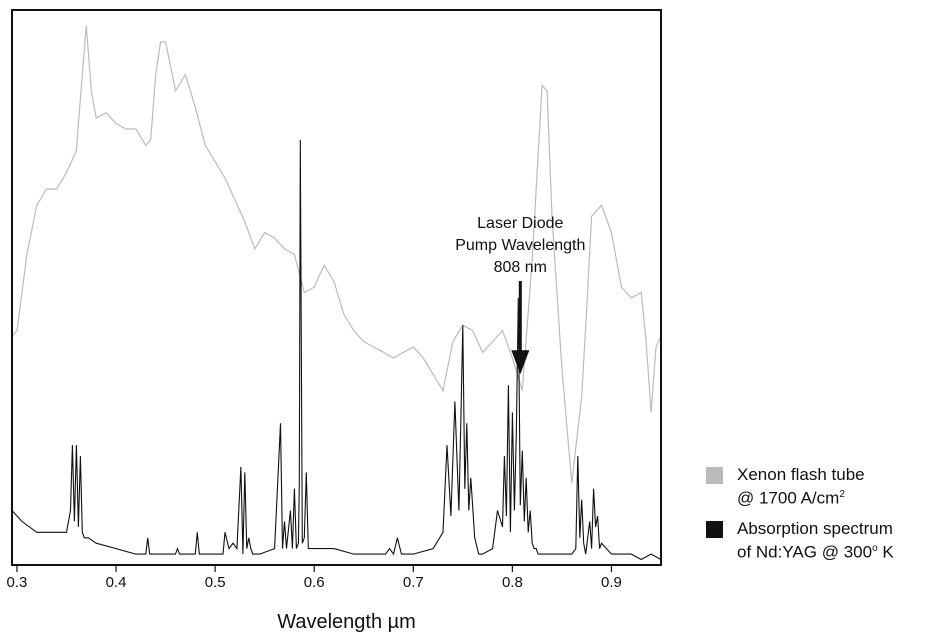 The height and width of the screenshot is (635, 944). Describe the element at coordinates (346, 622) in the screenshot. I see `x-axis-title: Wavelength µm` at that location.